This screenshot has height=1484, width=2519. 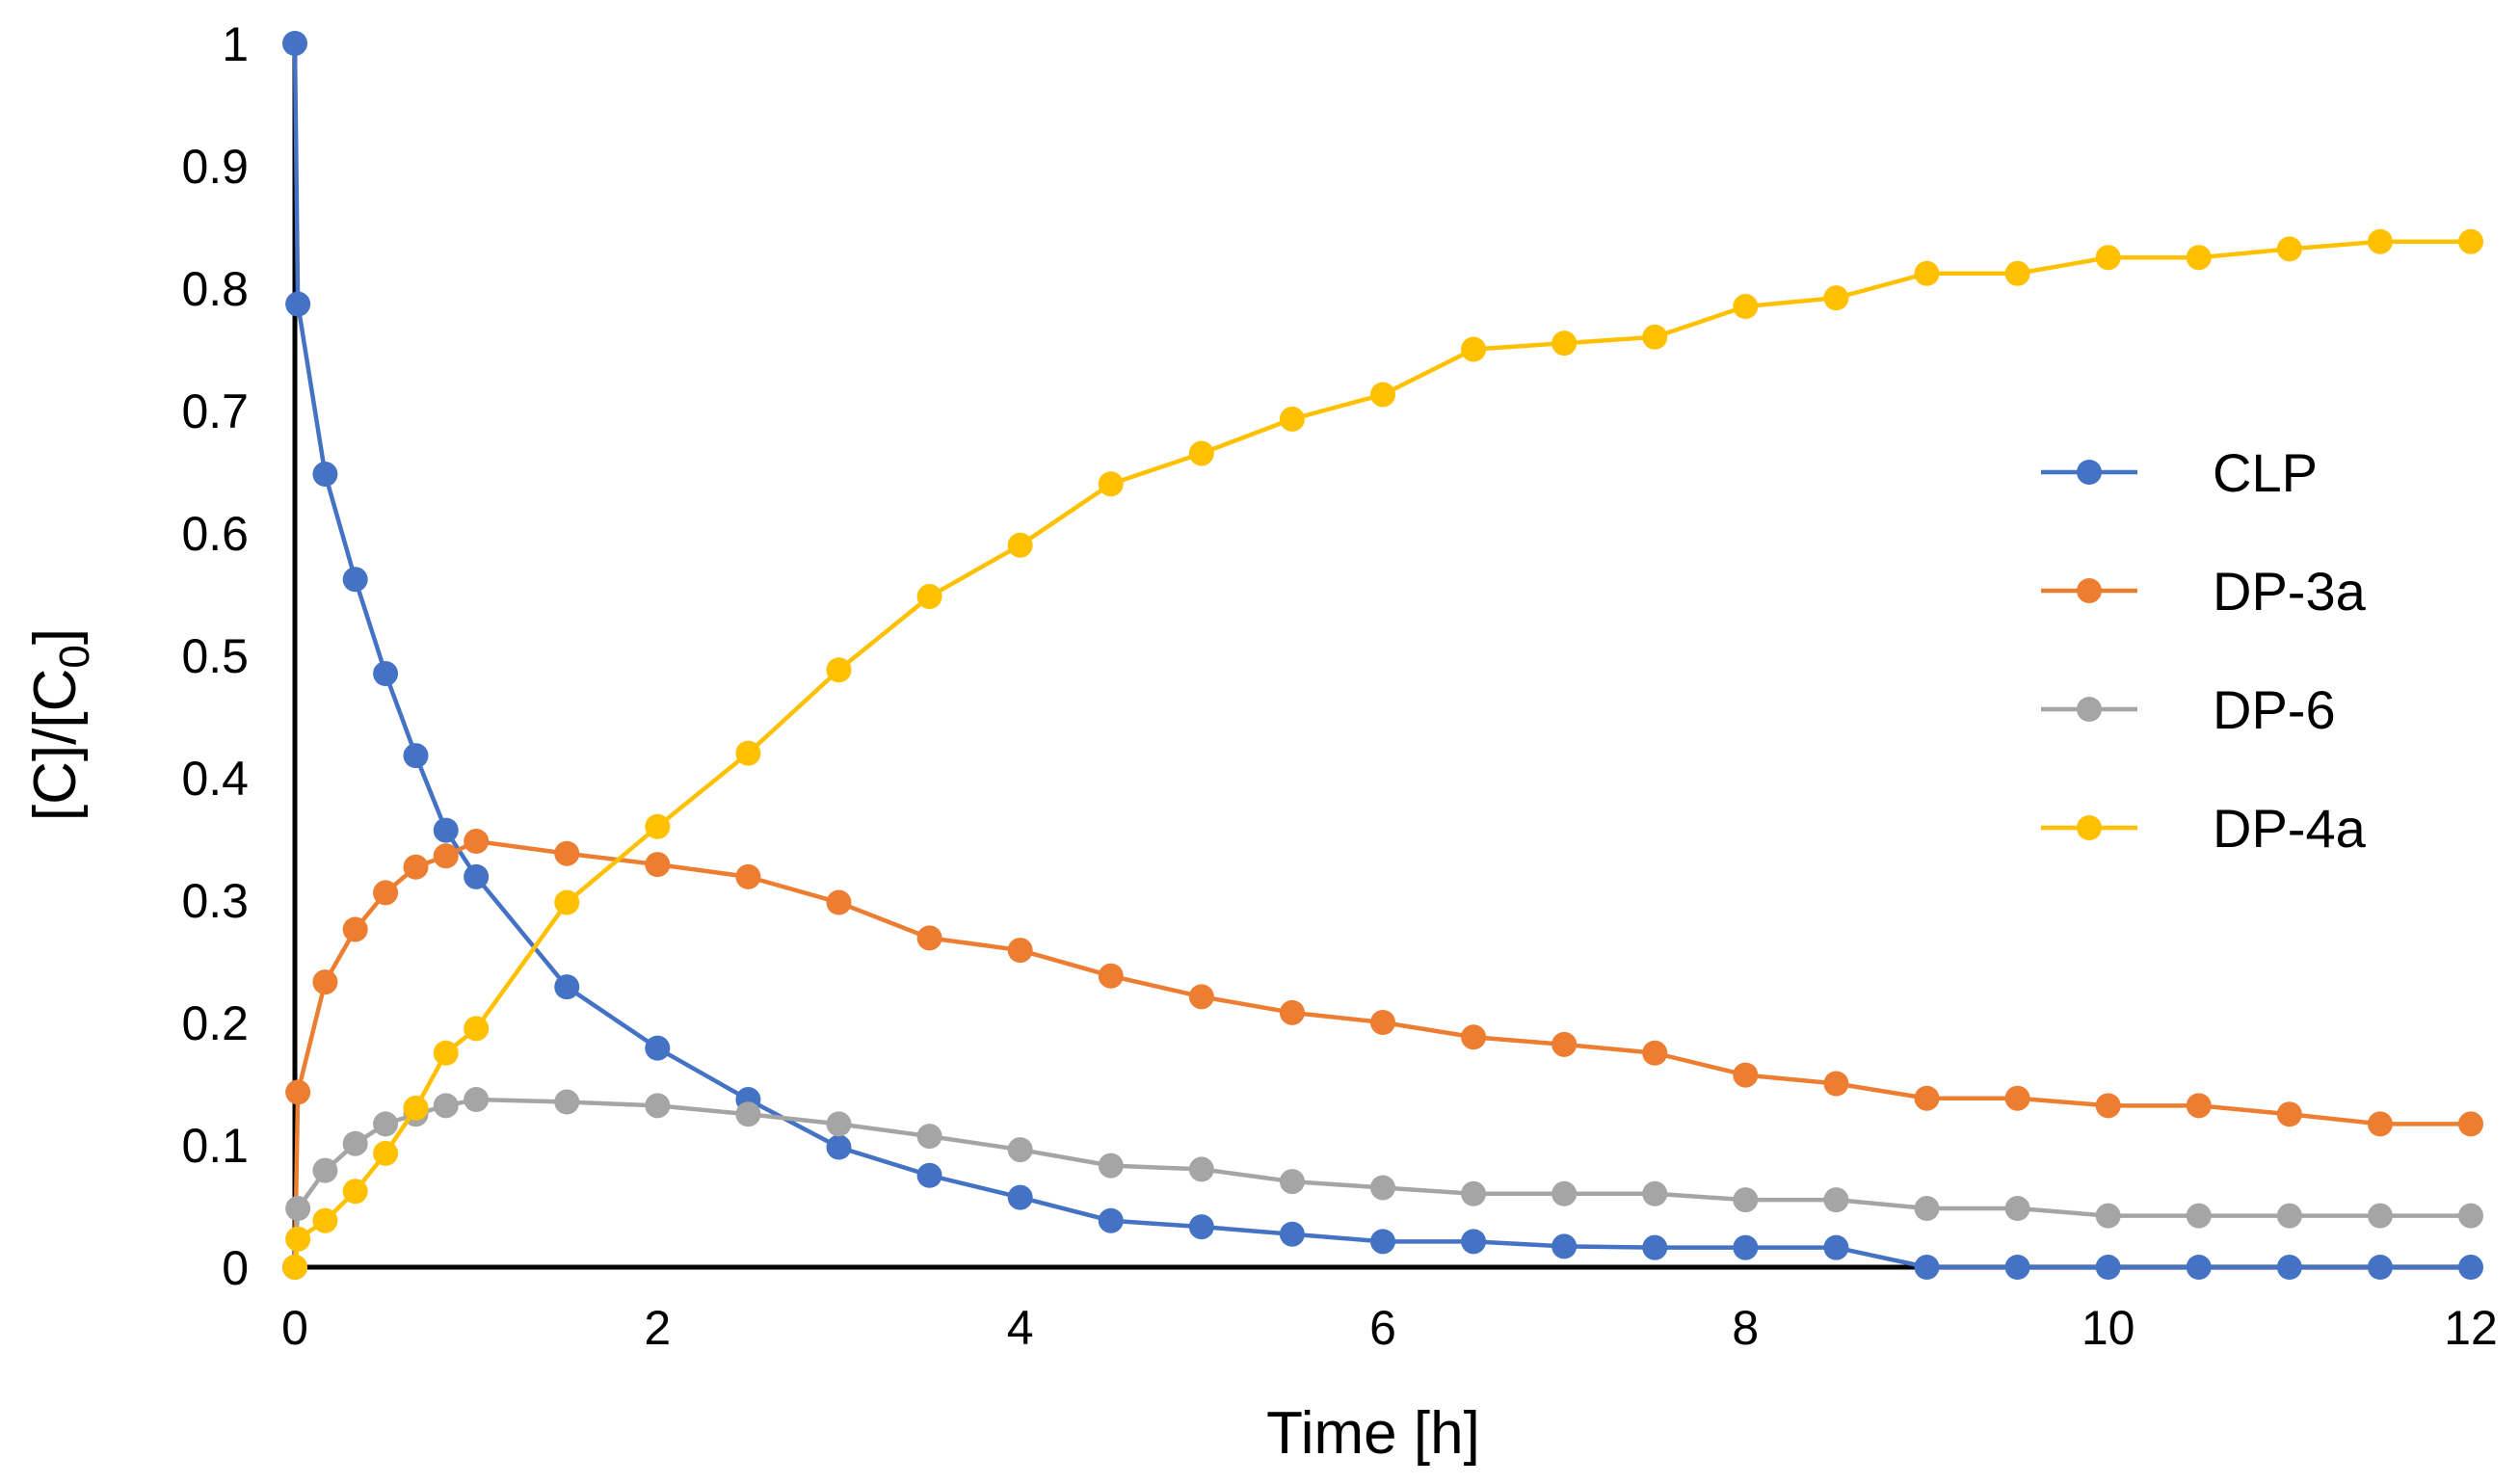 I want to click on y-tick-label: 0.7, so click(x=215, y=411).